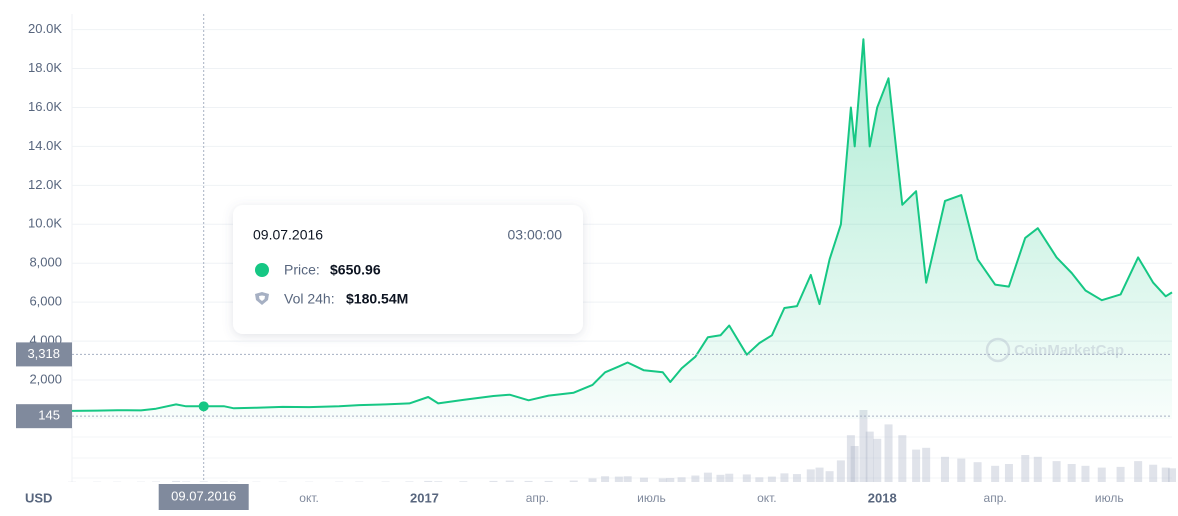  Describe the element at coordinates (998, 350) in the screenshot. I see `watermark-logo` at that location.